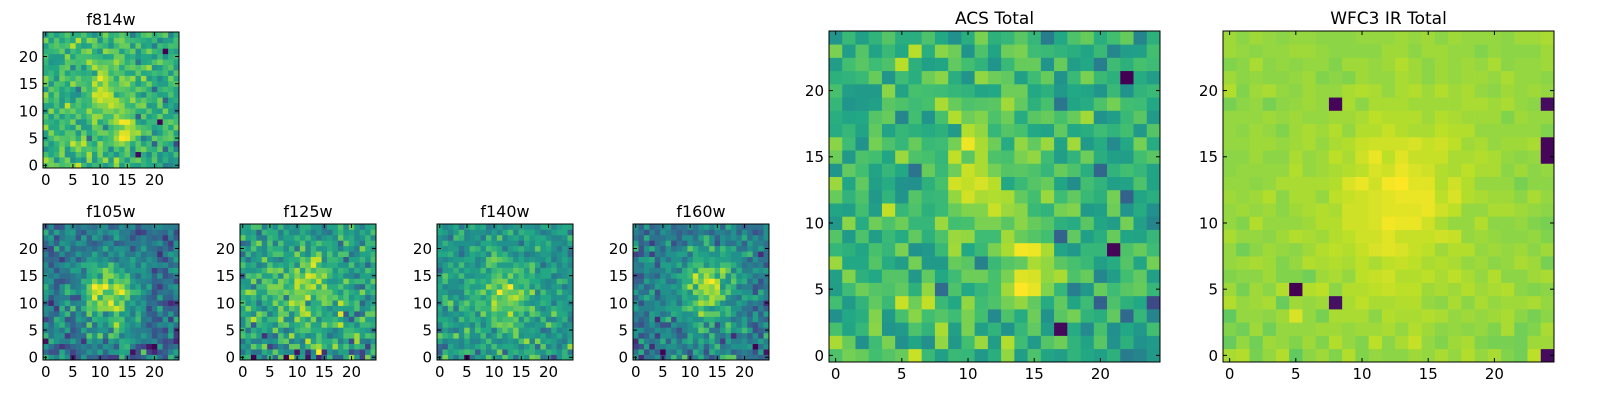 This screenshot has height=404, width=1600. What do you see at coordinates (422, 249) in the screenshot?
I see `y-tick-label: 20` at bounding box center [422, 249].